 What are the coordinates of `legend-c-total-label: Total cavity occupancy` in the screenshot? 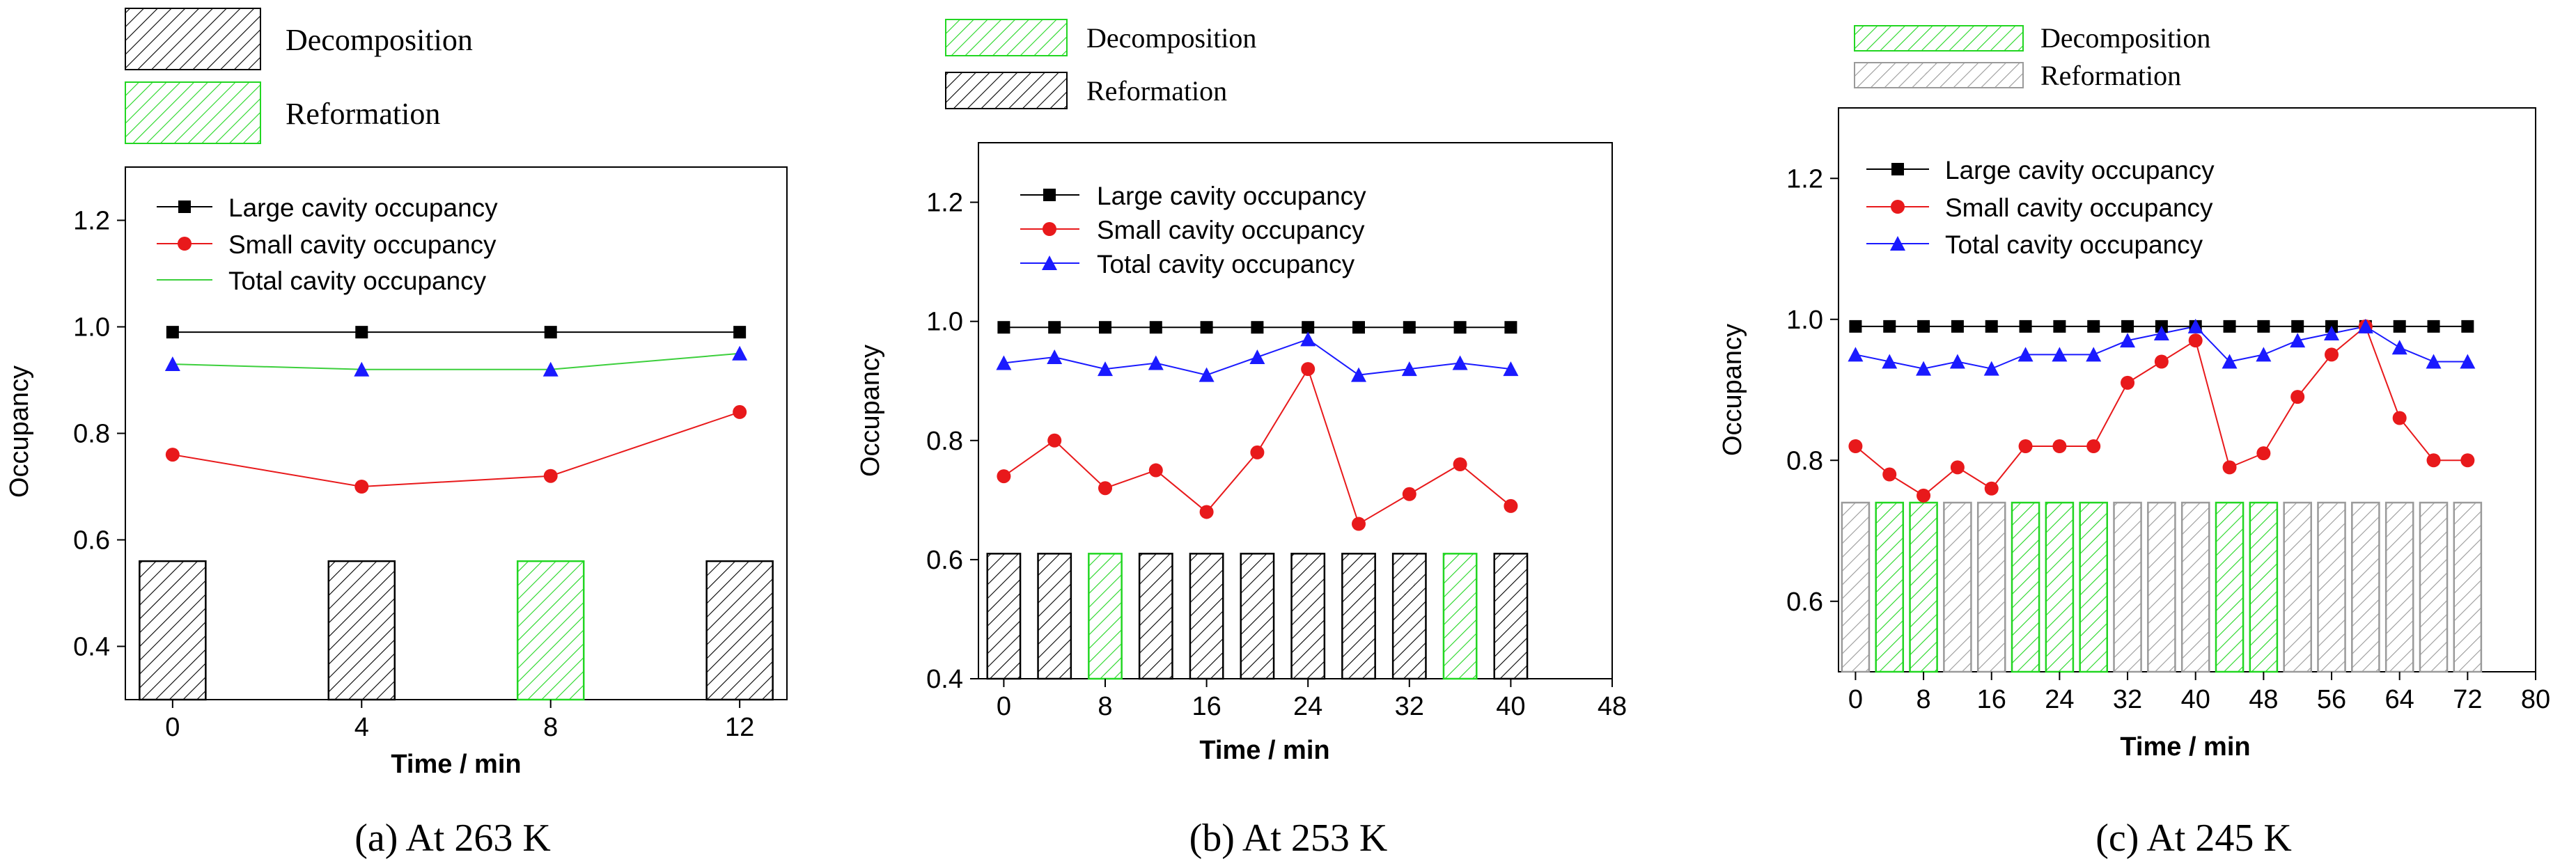 It's located at (2074, 244).